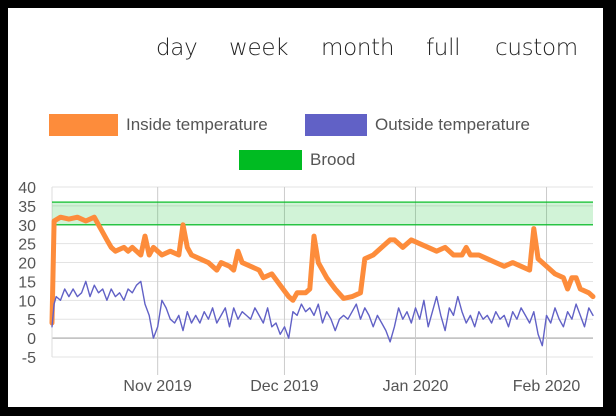  Describe the element at coordinates (270, 160) in the screenshot. I see `legend-swatch-brood` at that location.